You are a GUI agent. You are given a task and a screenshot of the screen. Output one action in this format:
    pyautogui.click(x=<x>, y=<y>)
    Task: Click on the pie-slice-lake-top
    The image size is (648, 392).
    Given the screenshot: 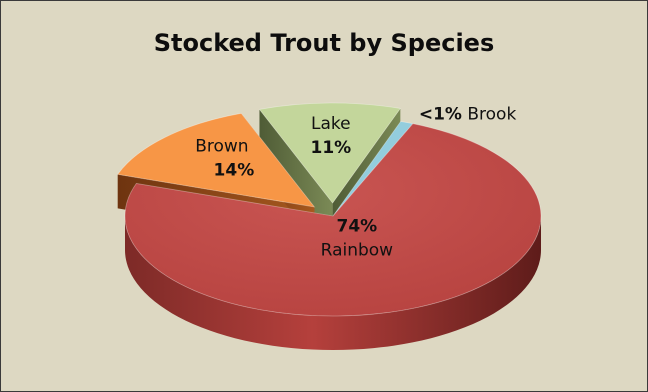 What is the action you would take?
    pyautogui.click(x=330, y=153)
    